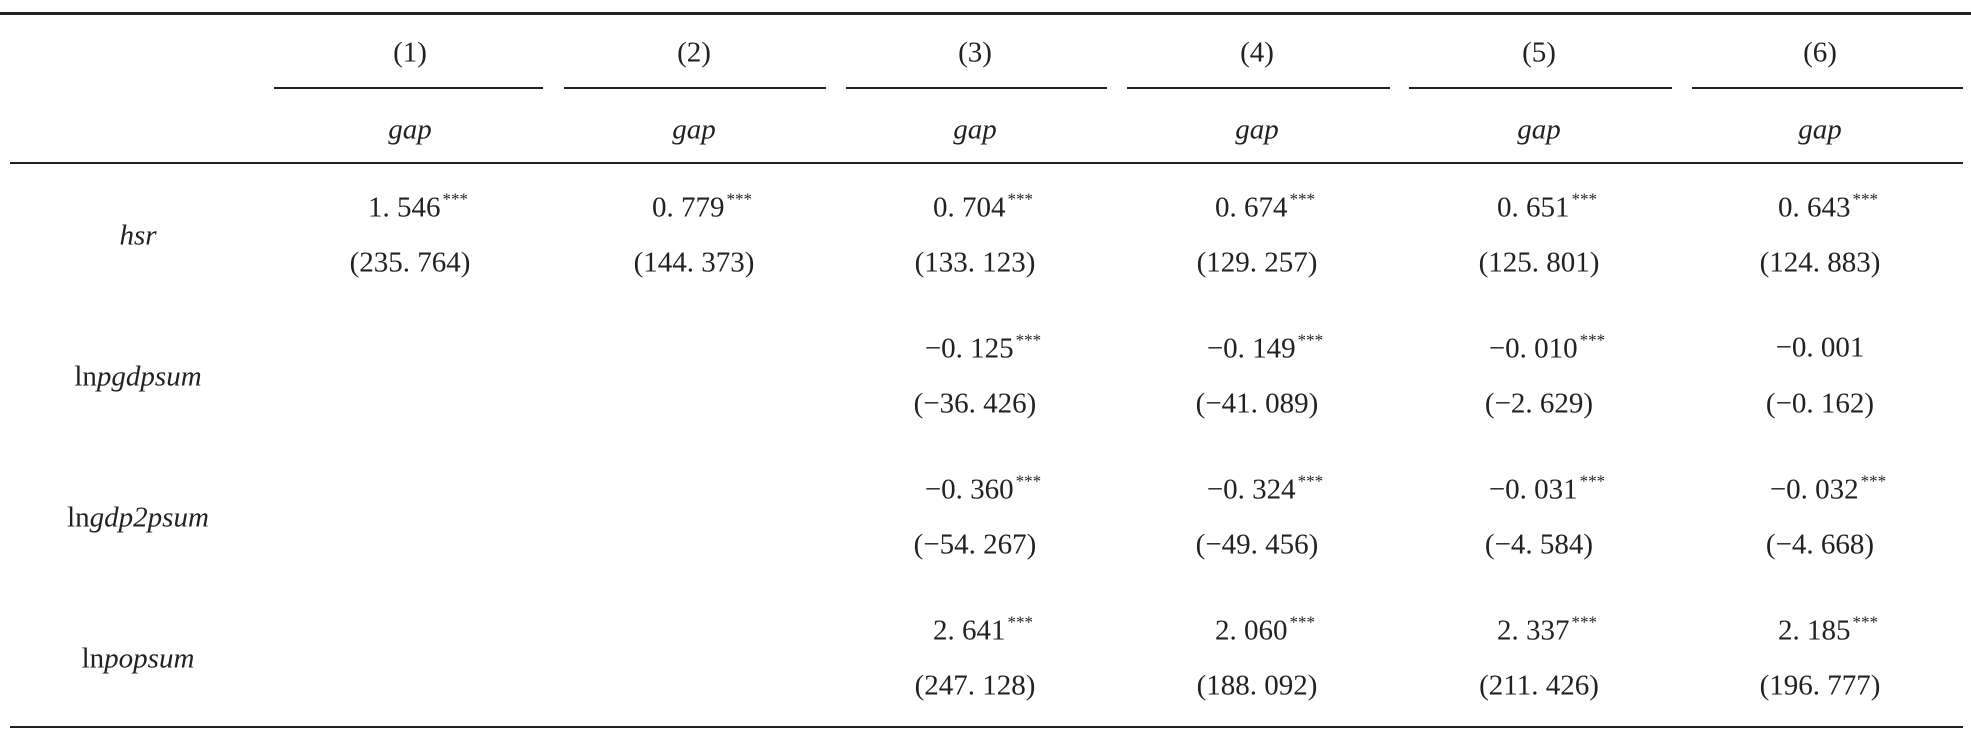 This screenshot has width=1971, height=735. What do you see at coordinates (1820, 52) in the screenshot?
I see `column-number: (6)` at bounding box center [1820, 52].